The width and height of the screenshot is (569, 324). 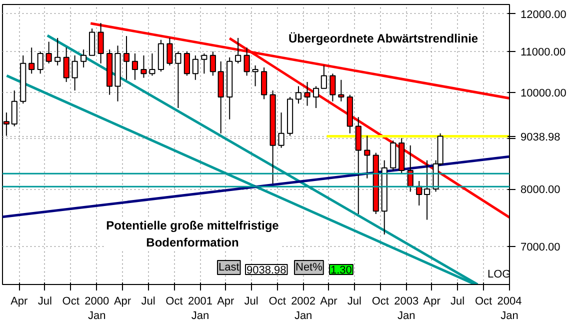 What do you see at coordinates (540, 137) in the screenshot?
I see `y-tick-label: 9038.98` at bounding box center [540, 137].